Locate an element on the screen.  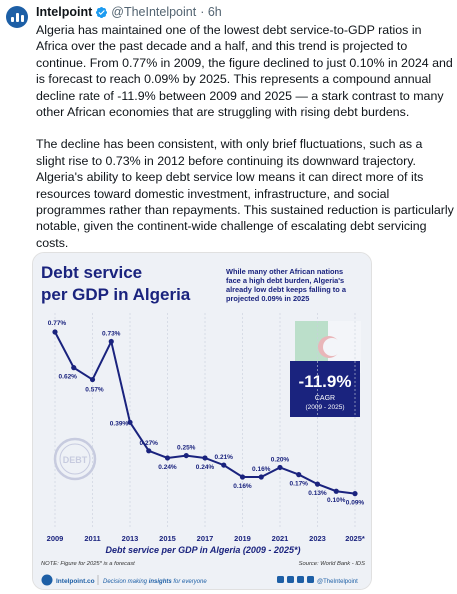
x-tick-label: 2017 is located at coordinates (205, 538).